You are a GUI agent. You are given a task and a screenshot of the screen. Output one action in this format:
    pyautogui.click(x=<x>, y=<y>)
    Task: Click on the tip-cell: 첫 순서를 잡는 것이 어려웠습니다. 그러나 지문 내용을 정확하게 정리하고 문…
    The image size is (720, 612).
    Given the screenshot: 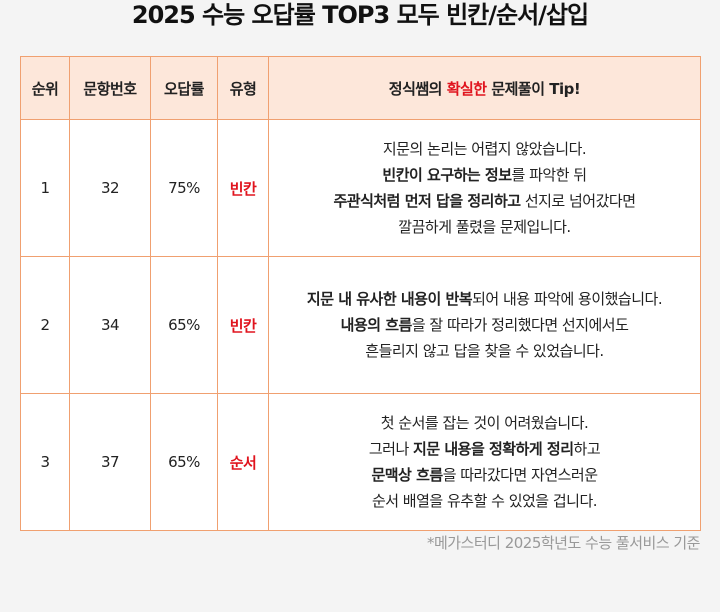 What is the action you would take?
    pyautogui.click(x=484, y=462)
    